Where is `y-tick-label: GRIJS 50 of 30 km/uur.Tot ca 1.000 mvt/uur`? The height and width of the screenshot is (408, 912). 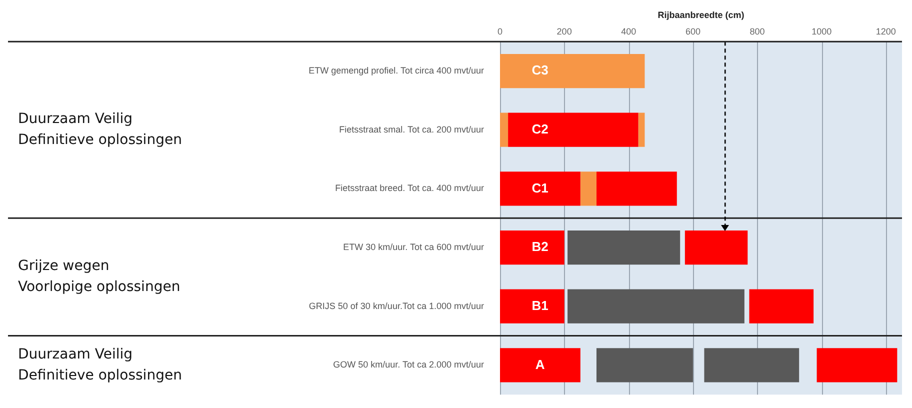
y-tick-label: GRIJS 50 of 30 km/uur.Tot ca 1.000 mvt/uur is located at coordinates (396, 305).